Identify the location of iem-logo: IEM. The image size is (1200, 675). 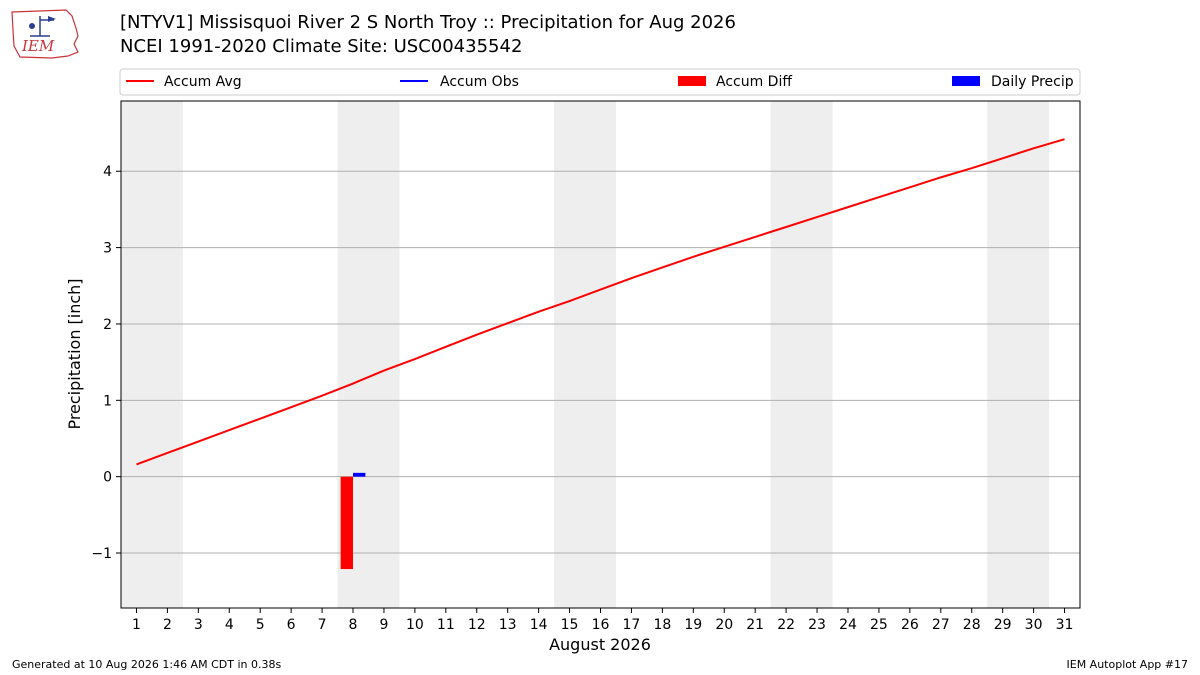
(45, 34).